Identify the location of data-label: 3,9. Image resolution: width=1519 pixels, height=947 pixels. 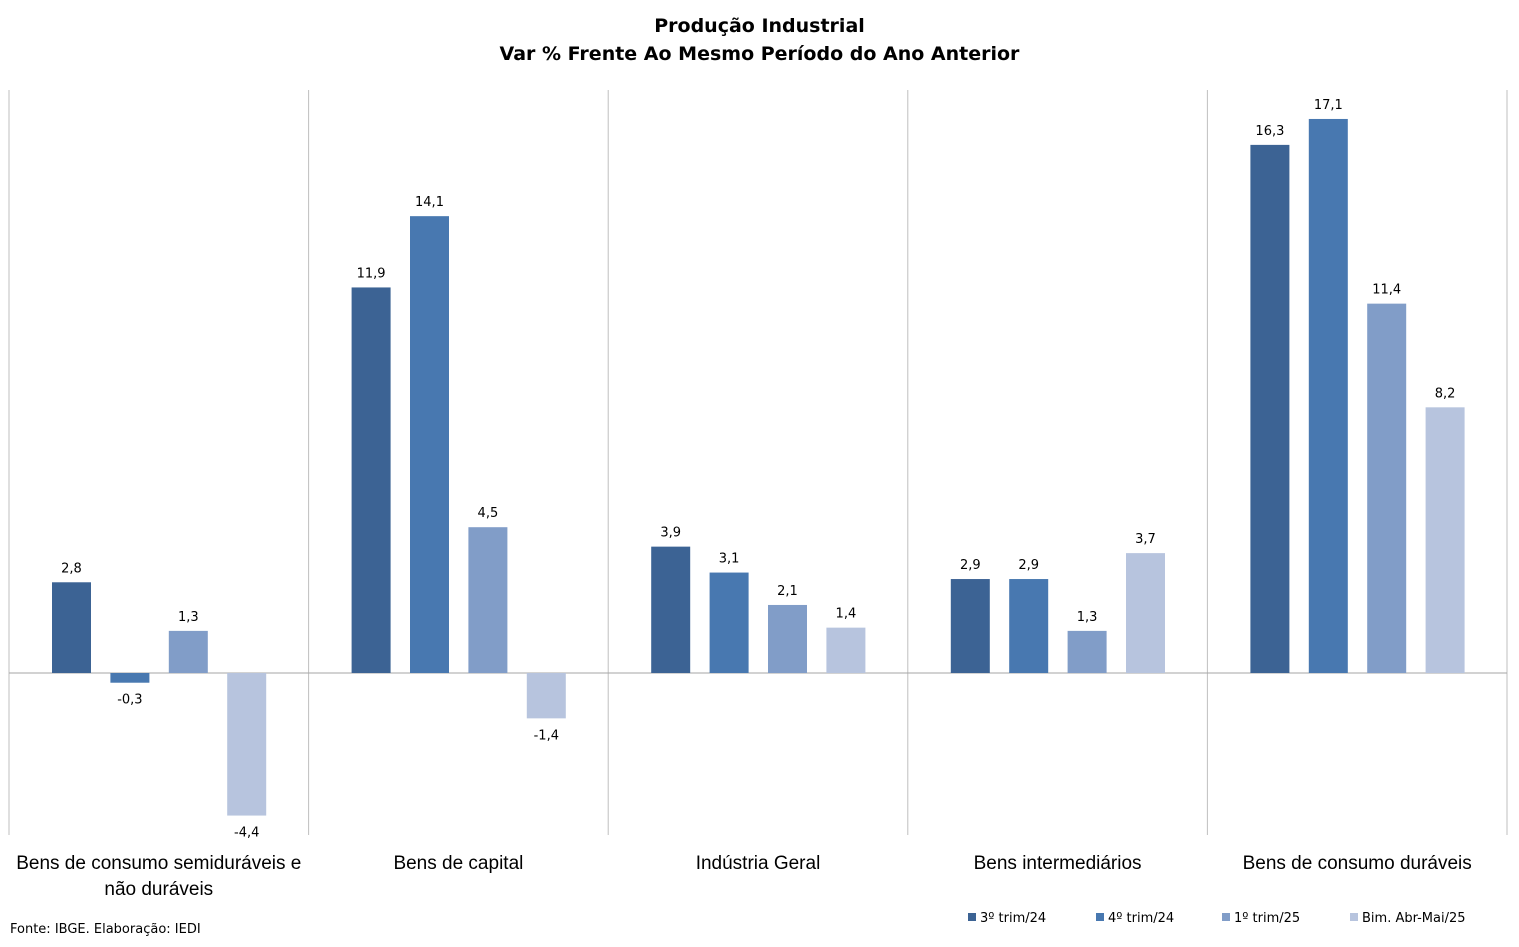
(670, 533).